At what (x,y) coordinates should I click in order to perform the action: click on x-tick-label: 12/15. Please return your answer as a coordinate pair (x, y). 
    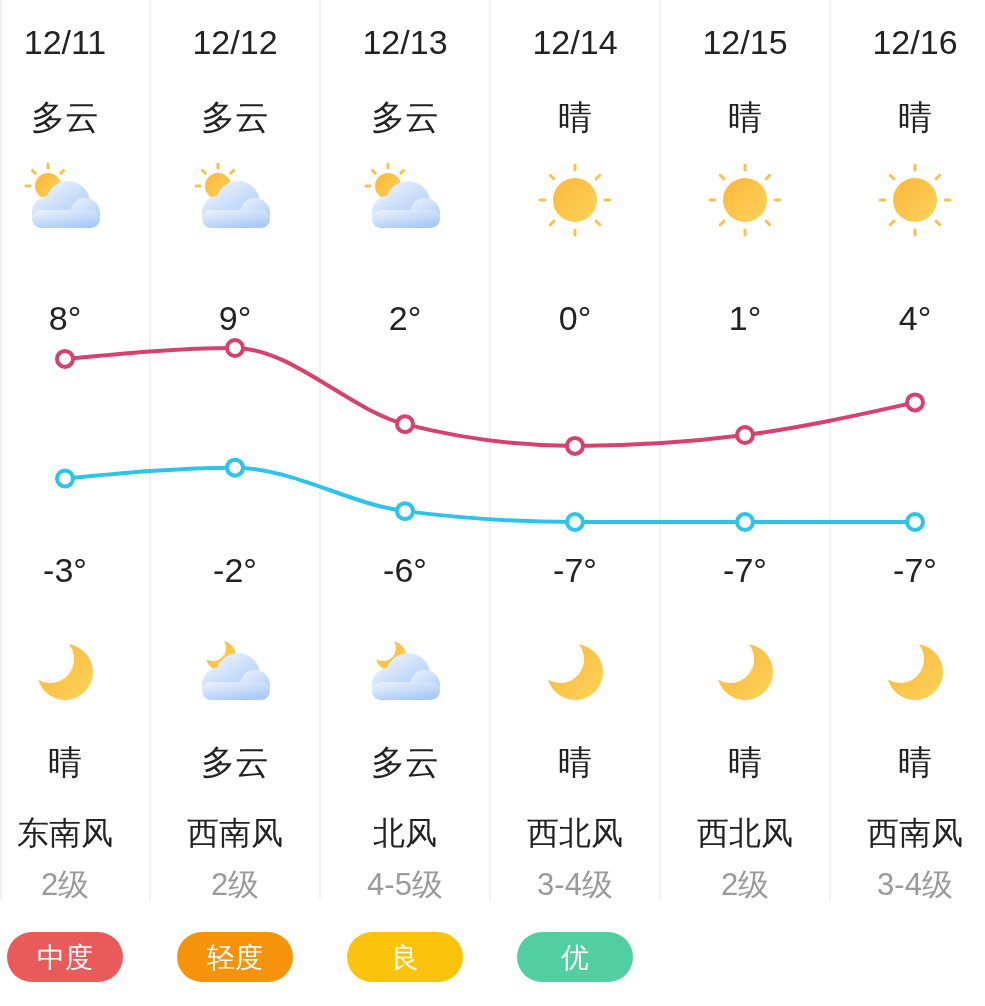
    Looking at the image, I should click on (745, 42).